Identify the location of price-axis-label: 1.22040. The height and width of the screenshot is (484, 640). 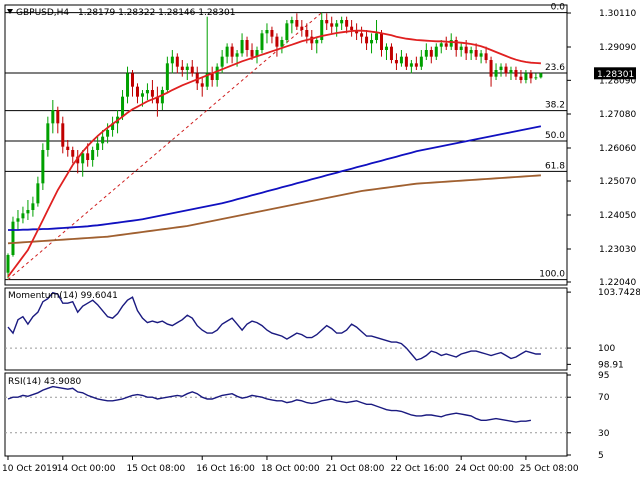
(617, 283).